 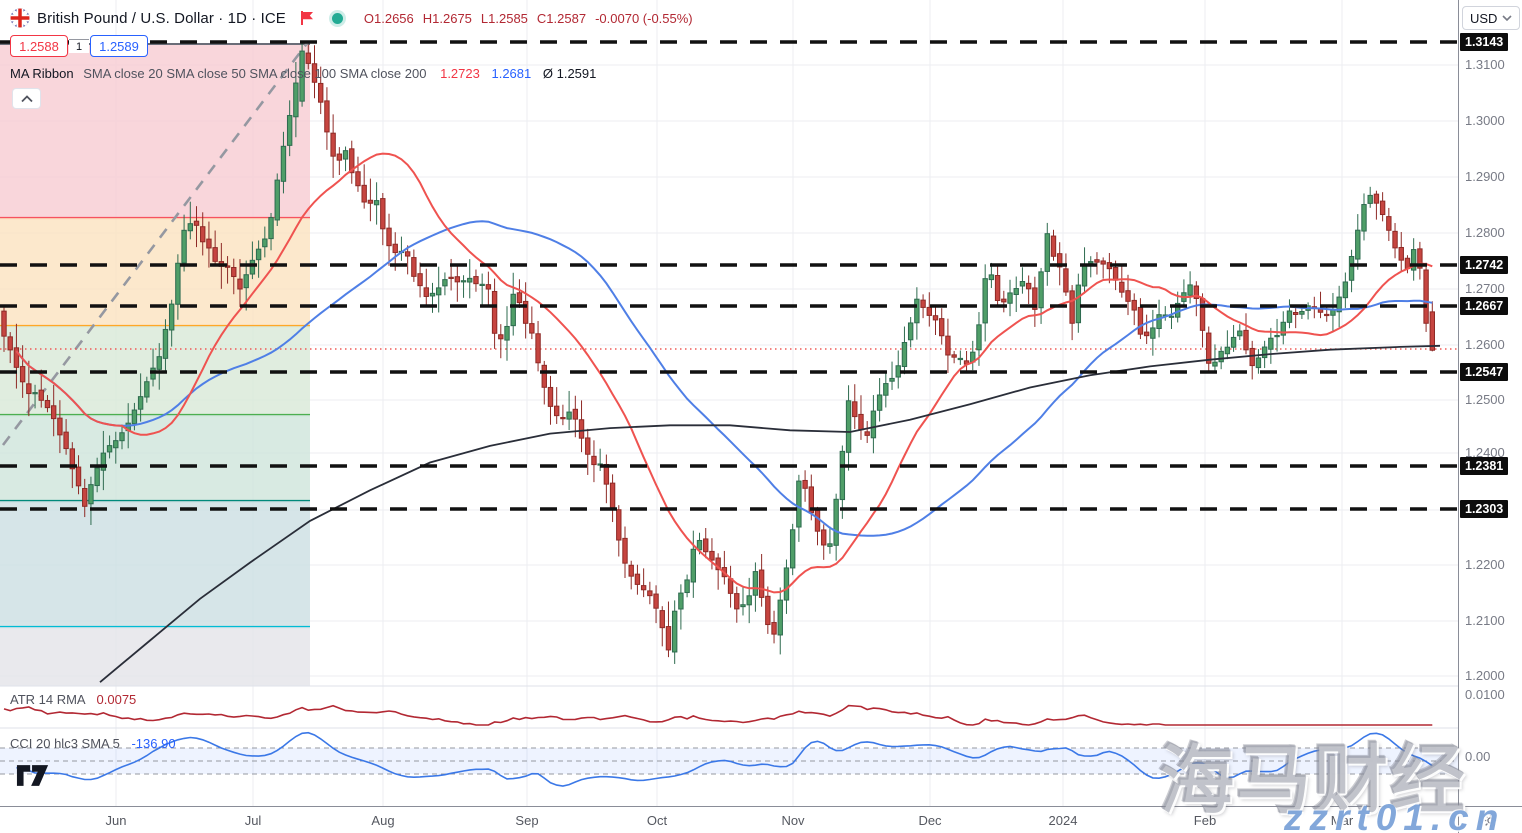 I want to click on ohlc-high: H1.2675, so click(x=447, y=18).